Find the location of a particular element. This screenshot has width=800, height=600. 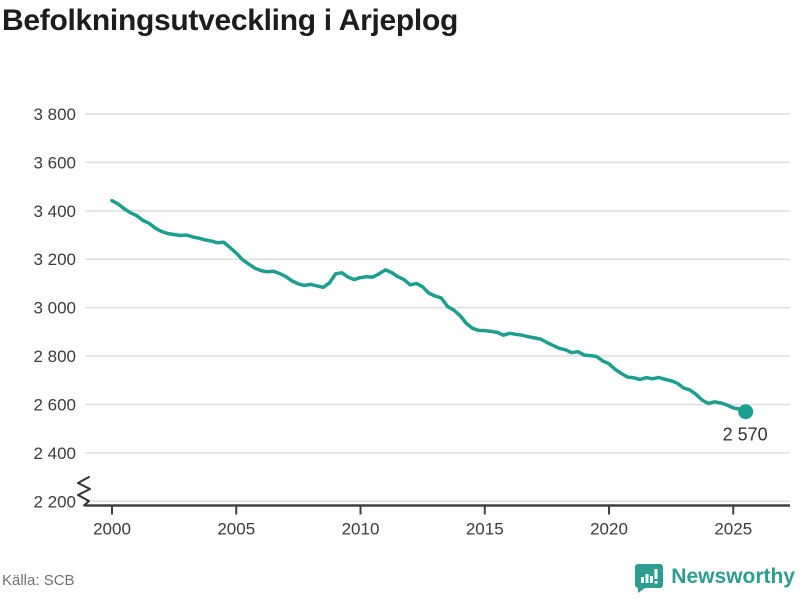

axis-break-icon is located at coordinates (84, 491).